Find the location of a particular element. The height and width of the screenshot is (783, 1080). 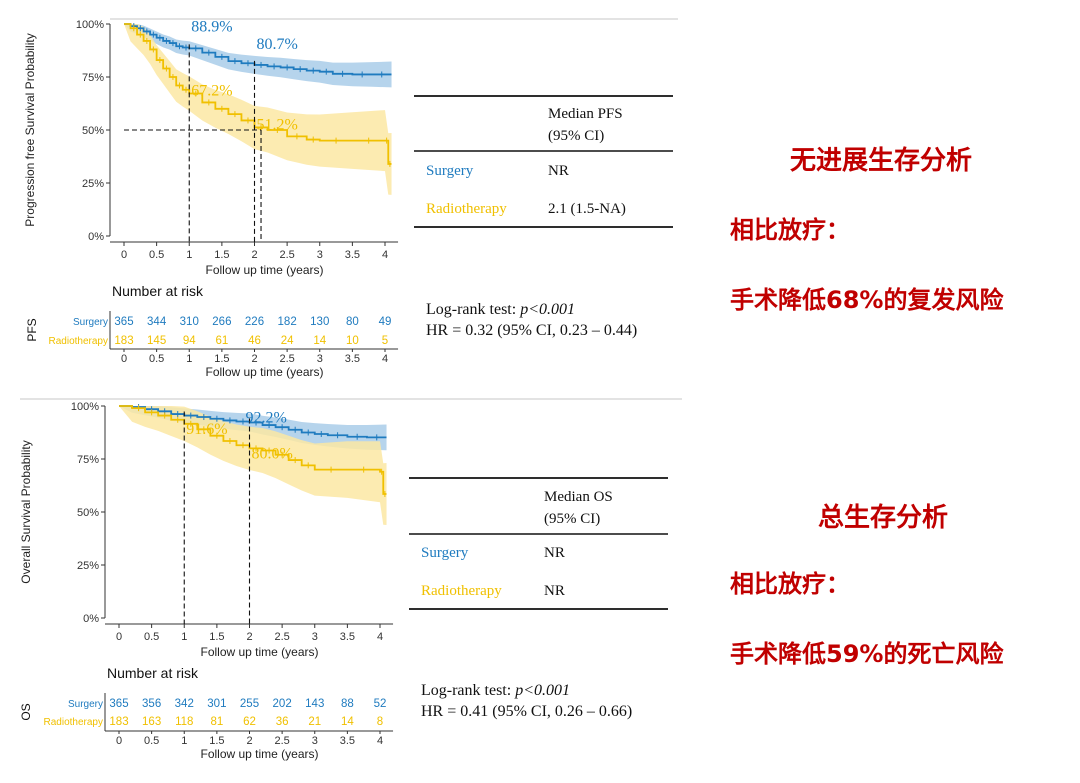

risk-side-label: PFS is located at coordinates (32, 329).